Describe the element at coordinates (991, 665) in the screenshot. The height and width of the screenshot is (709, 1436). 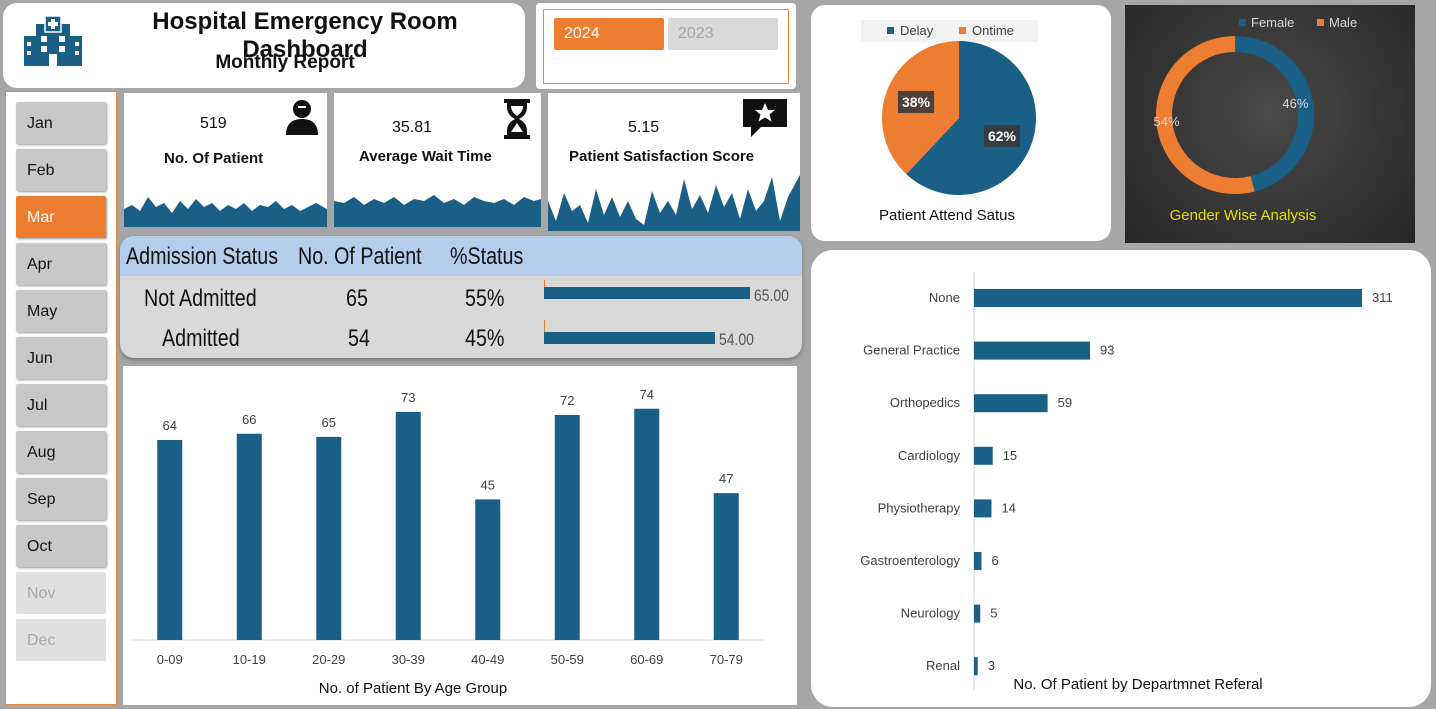
I see `data-label: 3` at that location.